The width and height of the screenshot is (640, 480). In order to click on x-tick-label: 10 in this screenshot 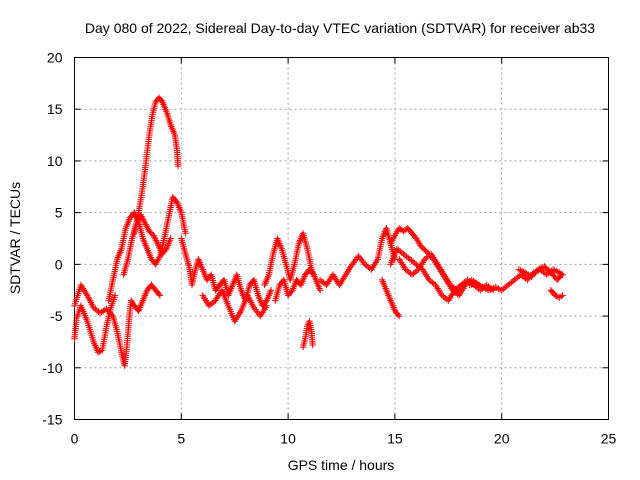, I will do `click(288, 439)`.